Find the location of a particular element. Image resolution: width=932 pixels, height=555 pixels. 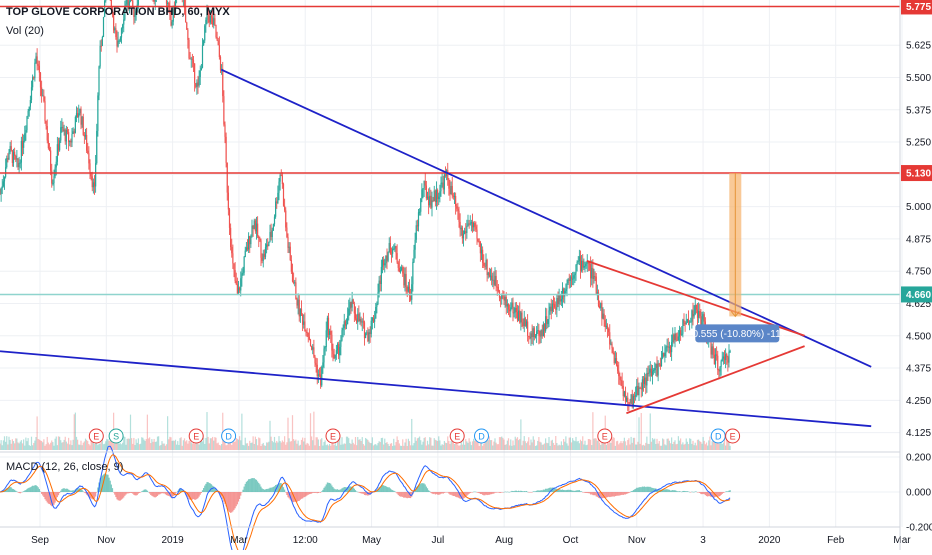

macd-indicator-label: MACD (12, 26, close, 9) is located at coordinates (64, 467).